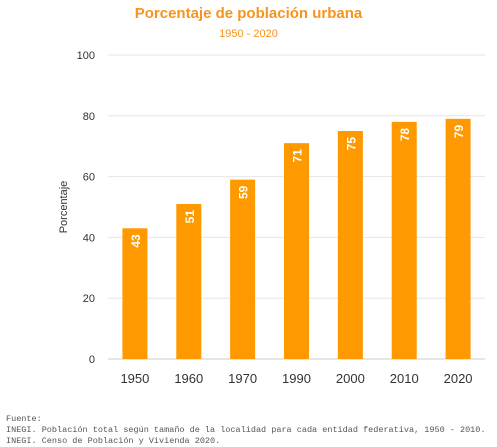 The image size is (497, 447). What do you see at coordinates (459, 132) in the screenshot?
I see `bar-value-label: 79` at bounding box center [459, 132].